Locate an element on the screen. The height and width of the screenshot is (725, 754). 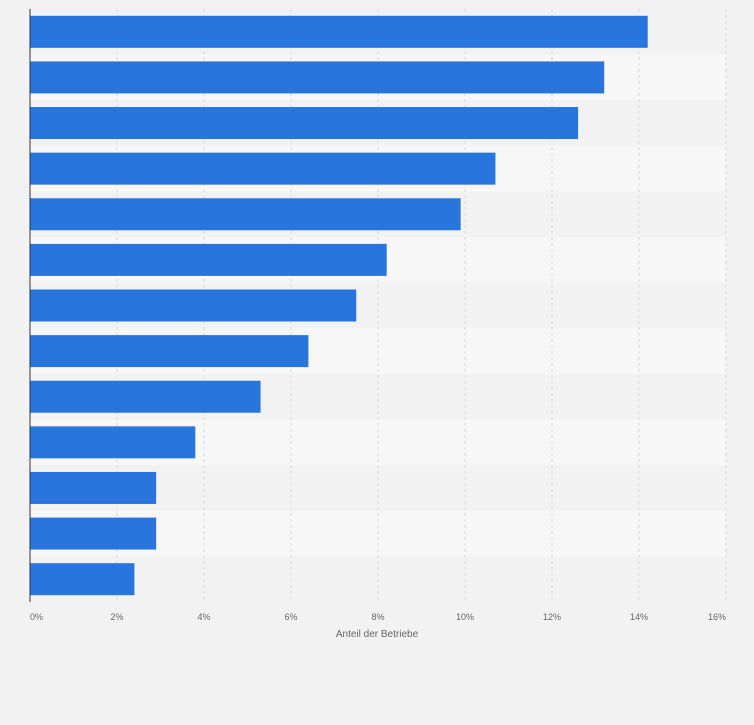
x-tick-label: 8% is located at coordinates (377, 617).